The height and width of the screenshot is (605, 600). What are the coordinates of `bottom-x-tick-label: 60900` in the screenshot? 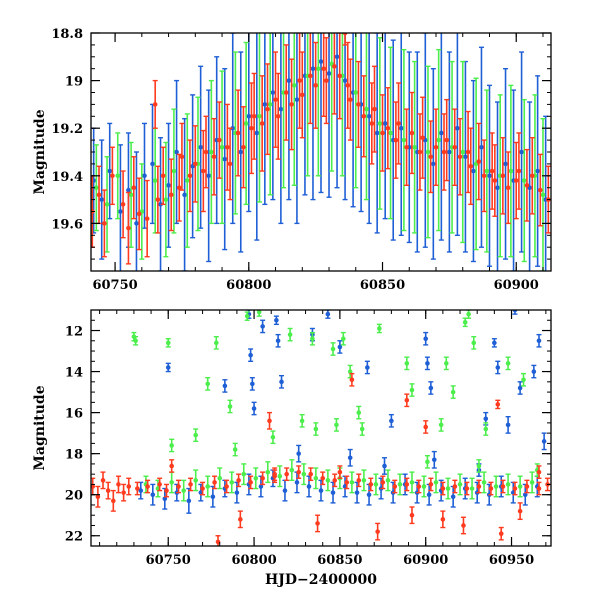 It's located at (425, 560).